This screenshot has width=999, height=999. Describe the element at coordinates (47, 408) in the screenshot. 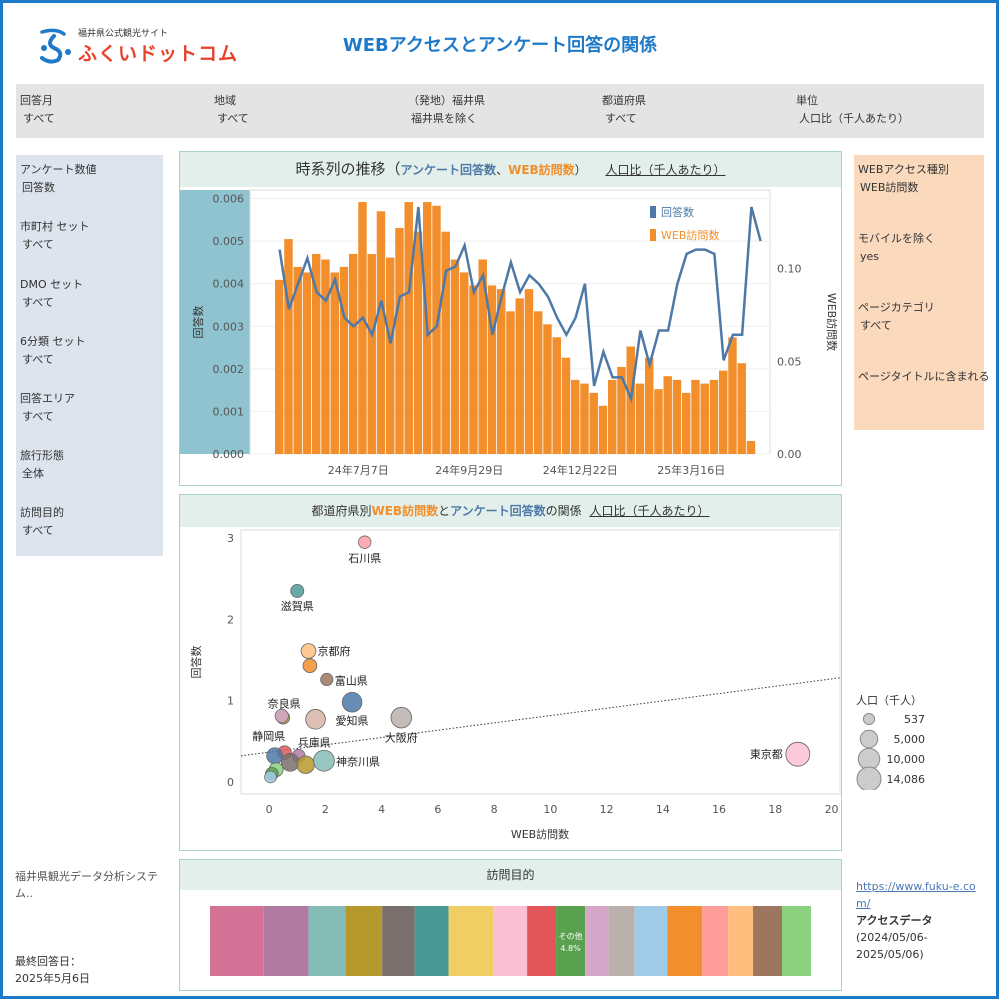

I see `filter-answer-area: 回答エリア すべて` at that location.